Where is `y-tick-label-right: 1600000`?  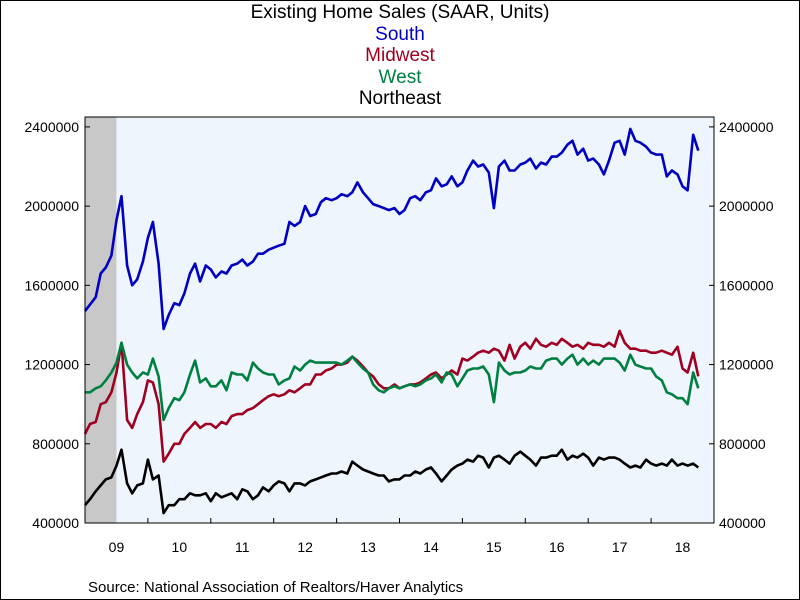 y-tick-label-right: 1600000 is located at coordinates (746, 285).